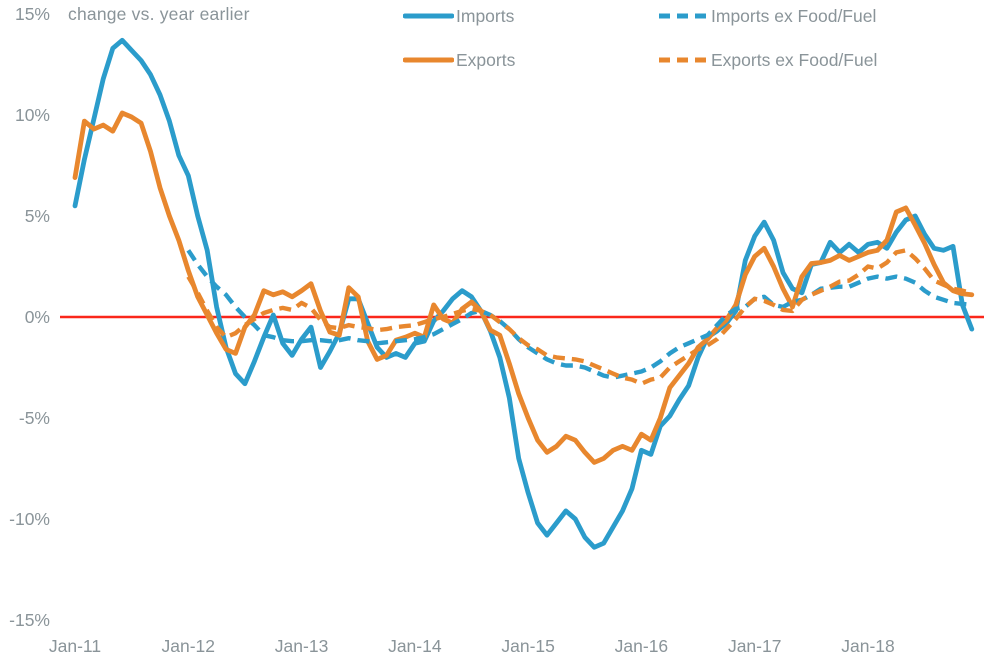 The height and width of the screenshot is (664, 1005). Describe the element at coordinates (32, 115) in the screenshot. I see `y-axis-label: 10%` at that location.